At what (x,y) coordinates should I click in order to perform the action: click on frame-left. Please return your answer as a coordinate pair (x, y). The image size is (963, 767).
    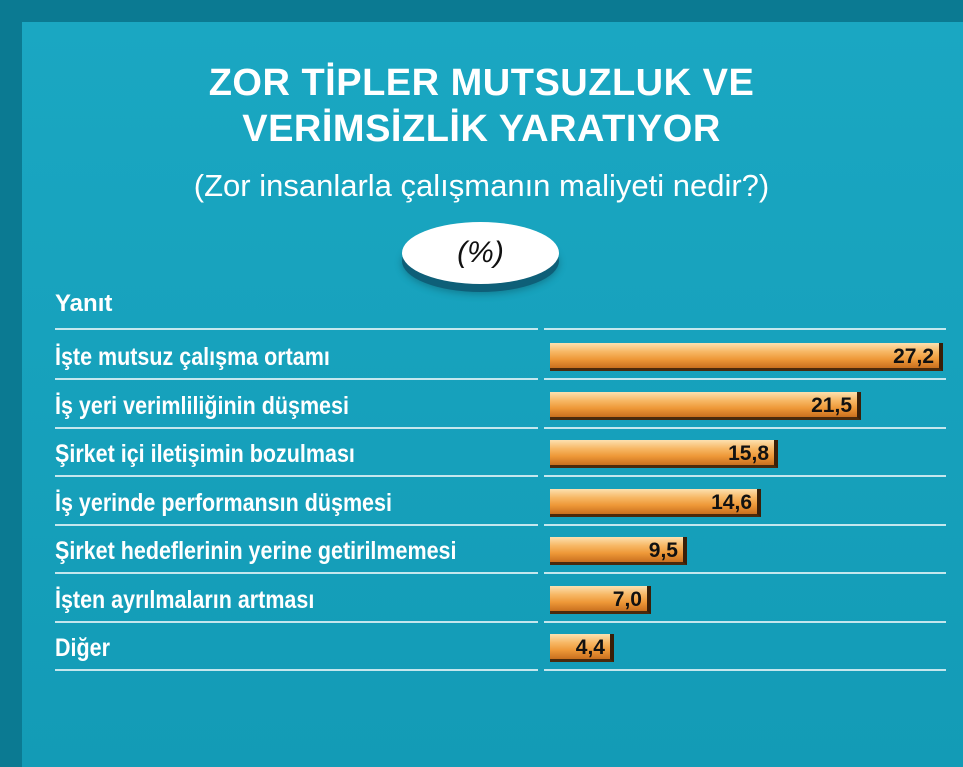
    Looking at the image, I should click on (11, 383).